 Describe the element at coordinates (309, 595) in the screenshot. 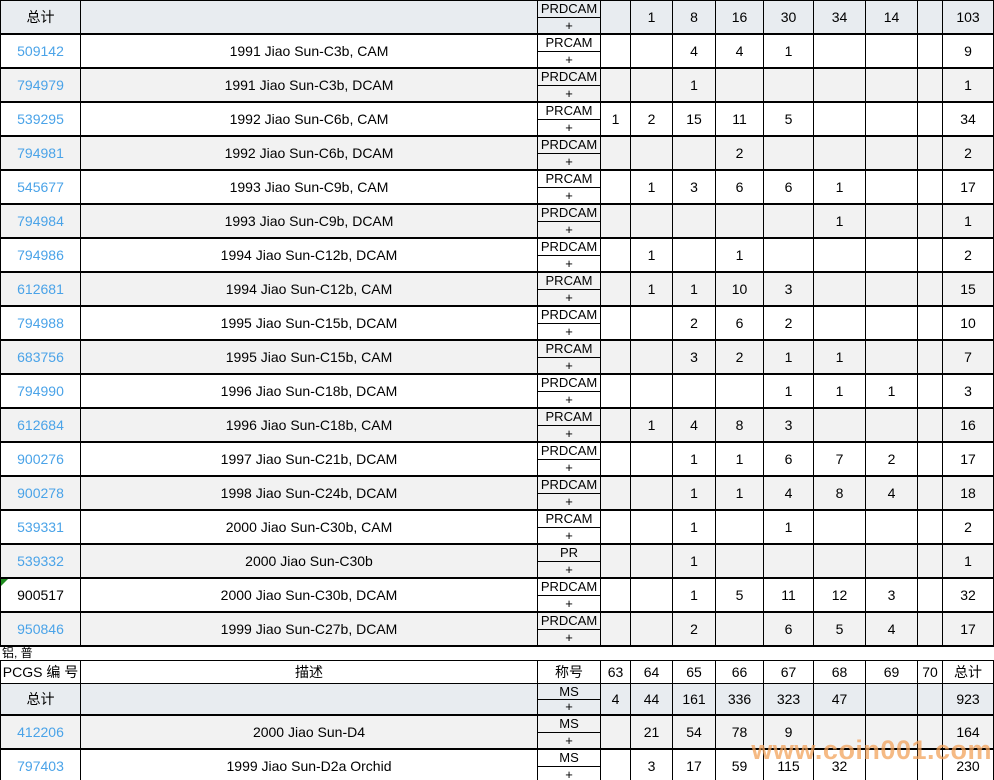

I see `description-cell: 2000 Jiao Sun-C30b, DCAM` at that location.